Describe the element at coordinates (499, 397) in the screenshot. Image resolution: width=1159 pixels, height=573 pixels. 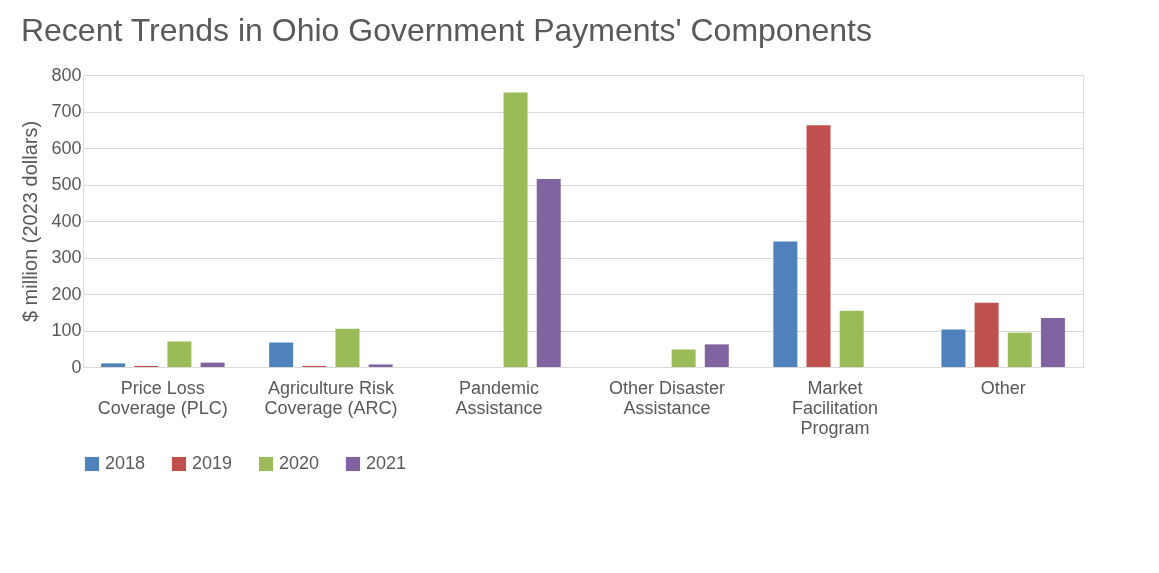
I see `x-tick-label: Pandemic Assistance` at that location.